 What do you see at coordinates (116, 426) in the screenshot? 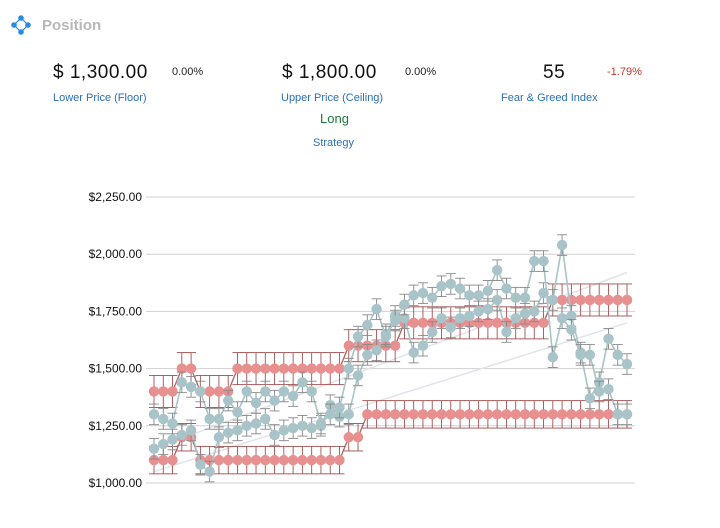
I see `y-tick-label: $1,250.00` at bounding box center [116, 426].